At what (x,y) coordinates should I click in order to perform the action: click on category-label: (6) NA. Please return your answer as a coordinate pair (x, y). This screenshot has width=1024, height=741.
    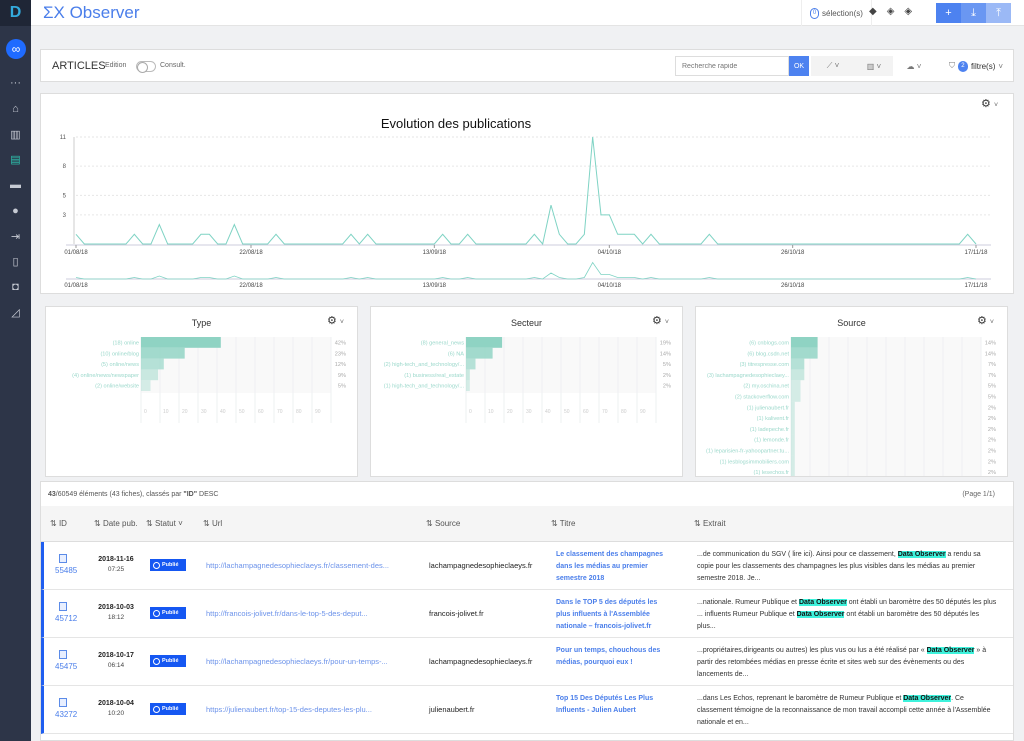
    Looking at the image, I should click on (456, 354).